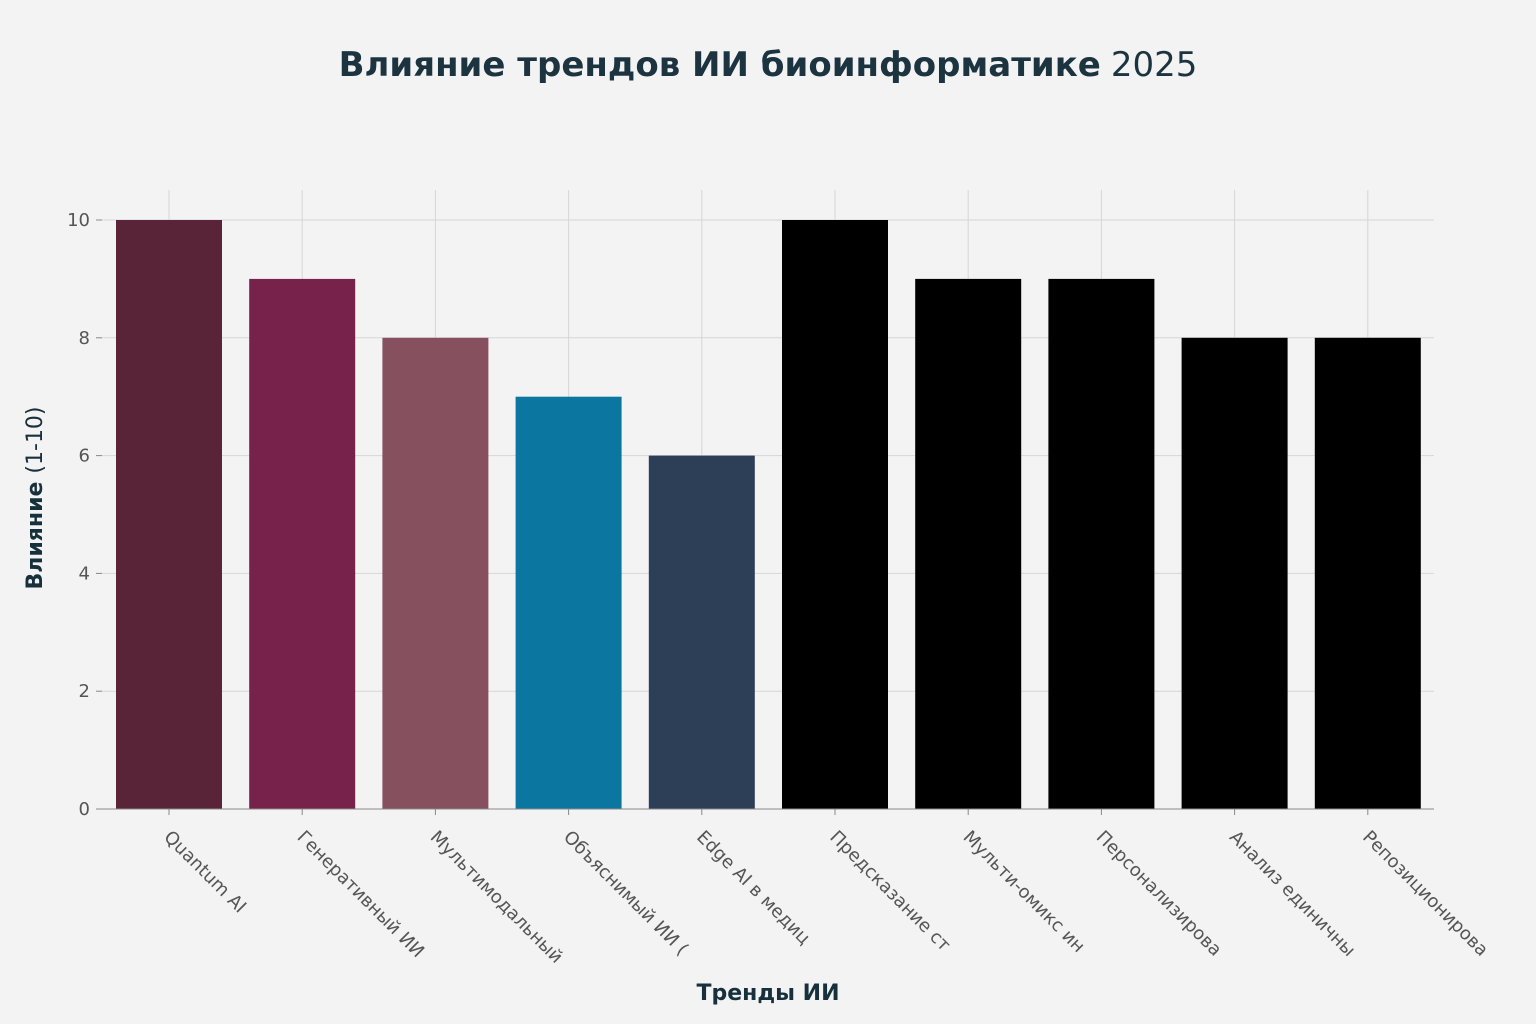 Image resolution: width=1536 pixels, height=1024 pixels. Describe the element at coordinates (1024, 892) in the screenshot. I see `x-tick-label: Мульти-омикс ин` at that location.